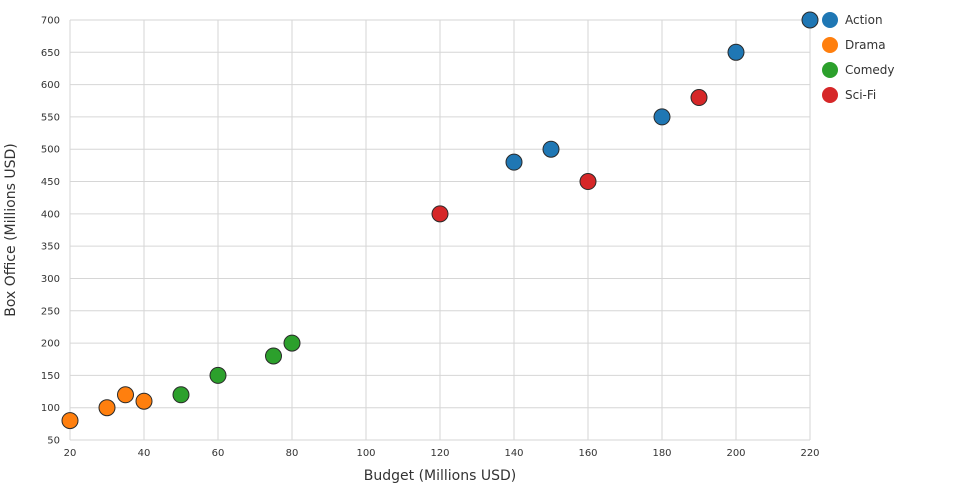  What do you see at coordinates (735, 453) in the screenshot?
I see `x-tick-label: 200` at bounding box center [735, 453].